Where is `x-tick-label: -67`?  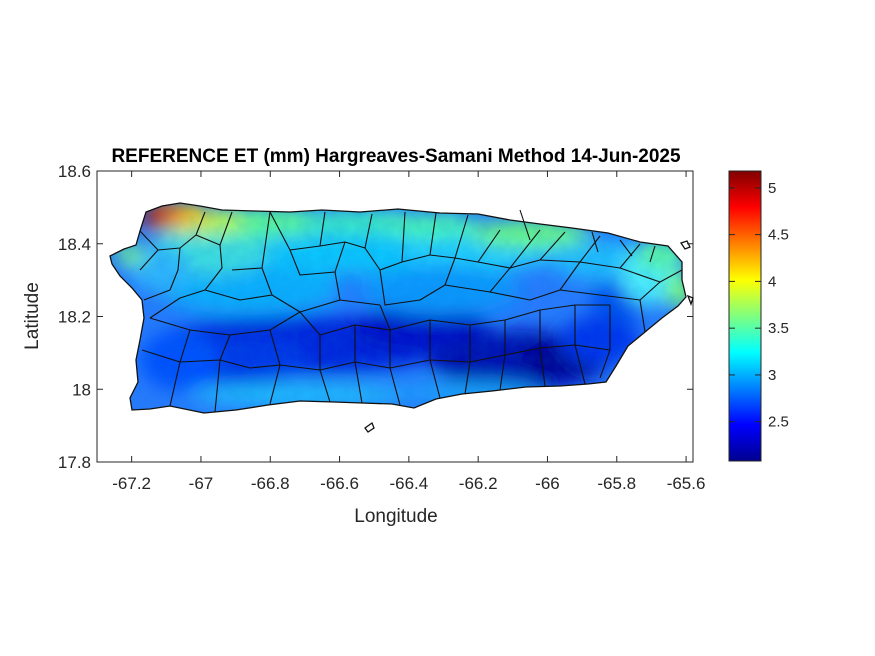 x-tick-label: -67 is located at coordinates (201, 483).